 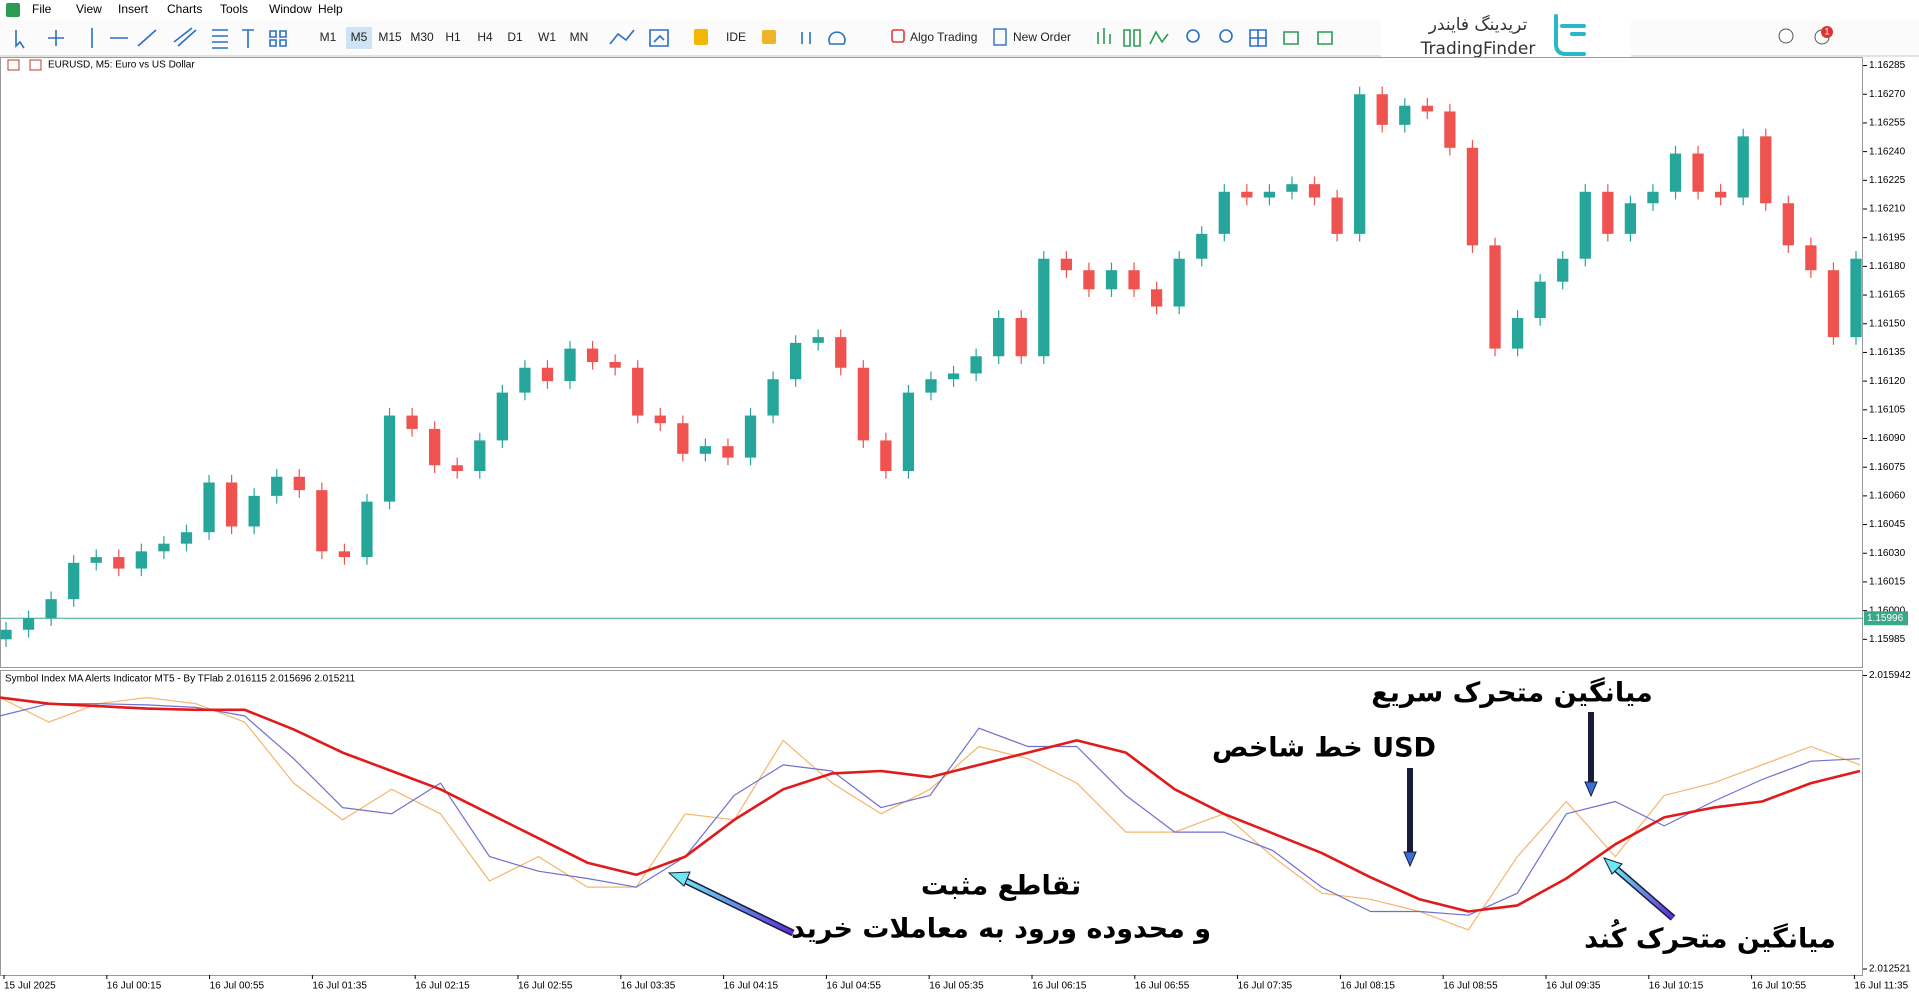 What do you see at coordinates (1887, 266) in the screenshot?
I see `y-tick-label: 1.16180` at bounding box center [1887, 266].